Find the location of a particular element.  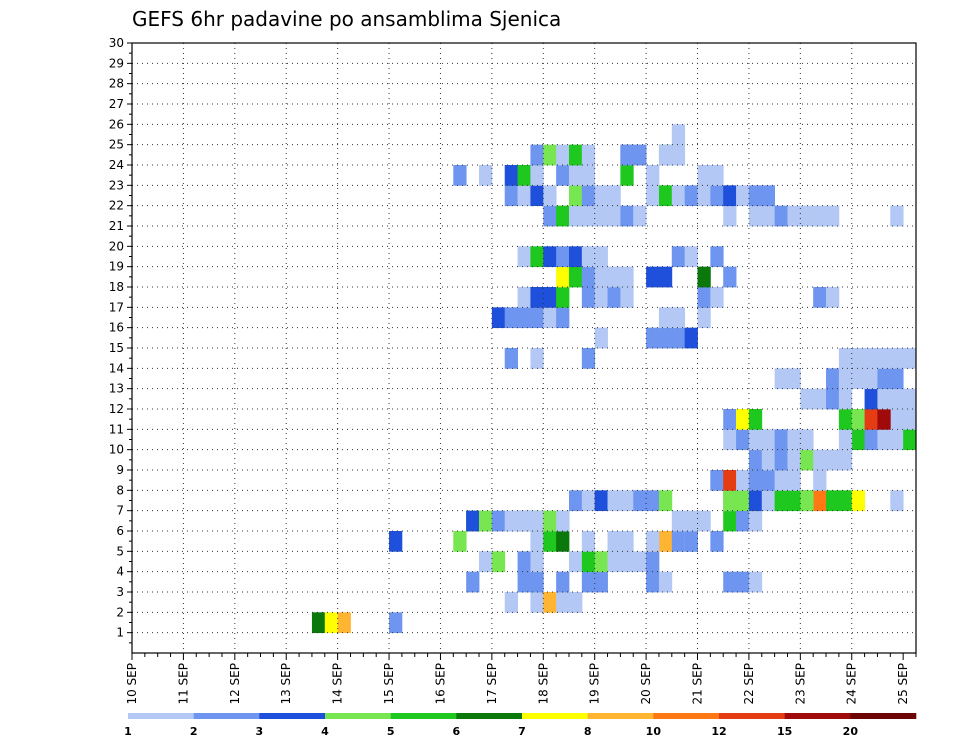

y-tick-label: 8 is located at coordinates (120, 490).